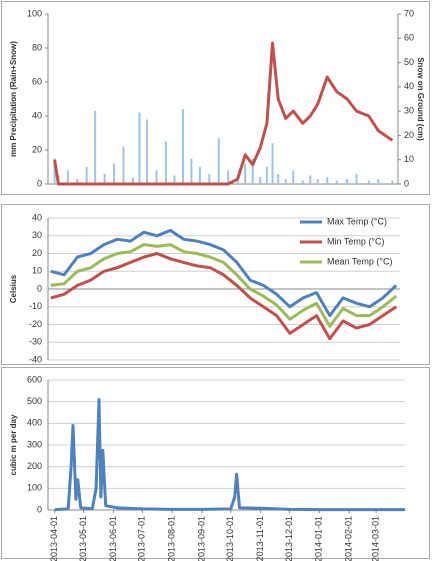 Image resolution: width=432 pixels, height=561 pixels. Describe the element at coordinates (409, 38) in the screenshot. I see `y2-tick-label: 60` at that location.